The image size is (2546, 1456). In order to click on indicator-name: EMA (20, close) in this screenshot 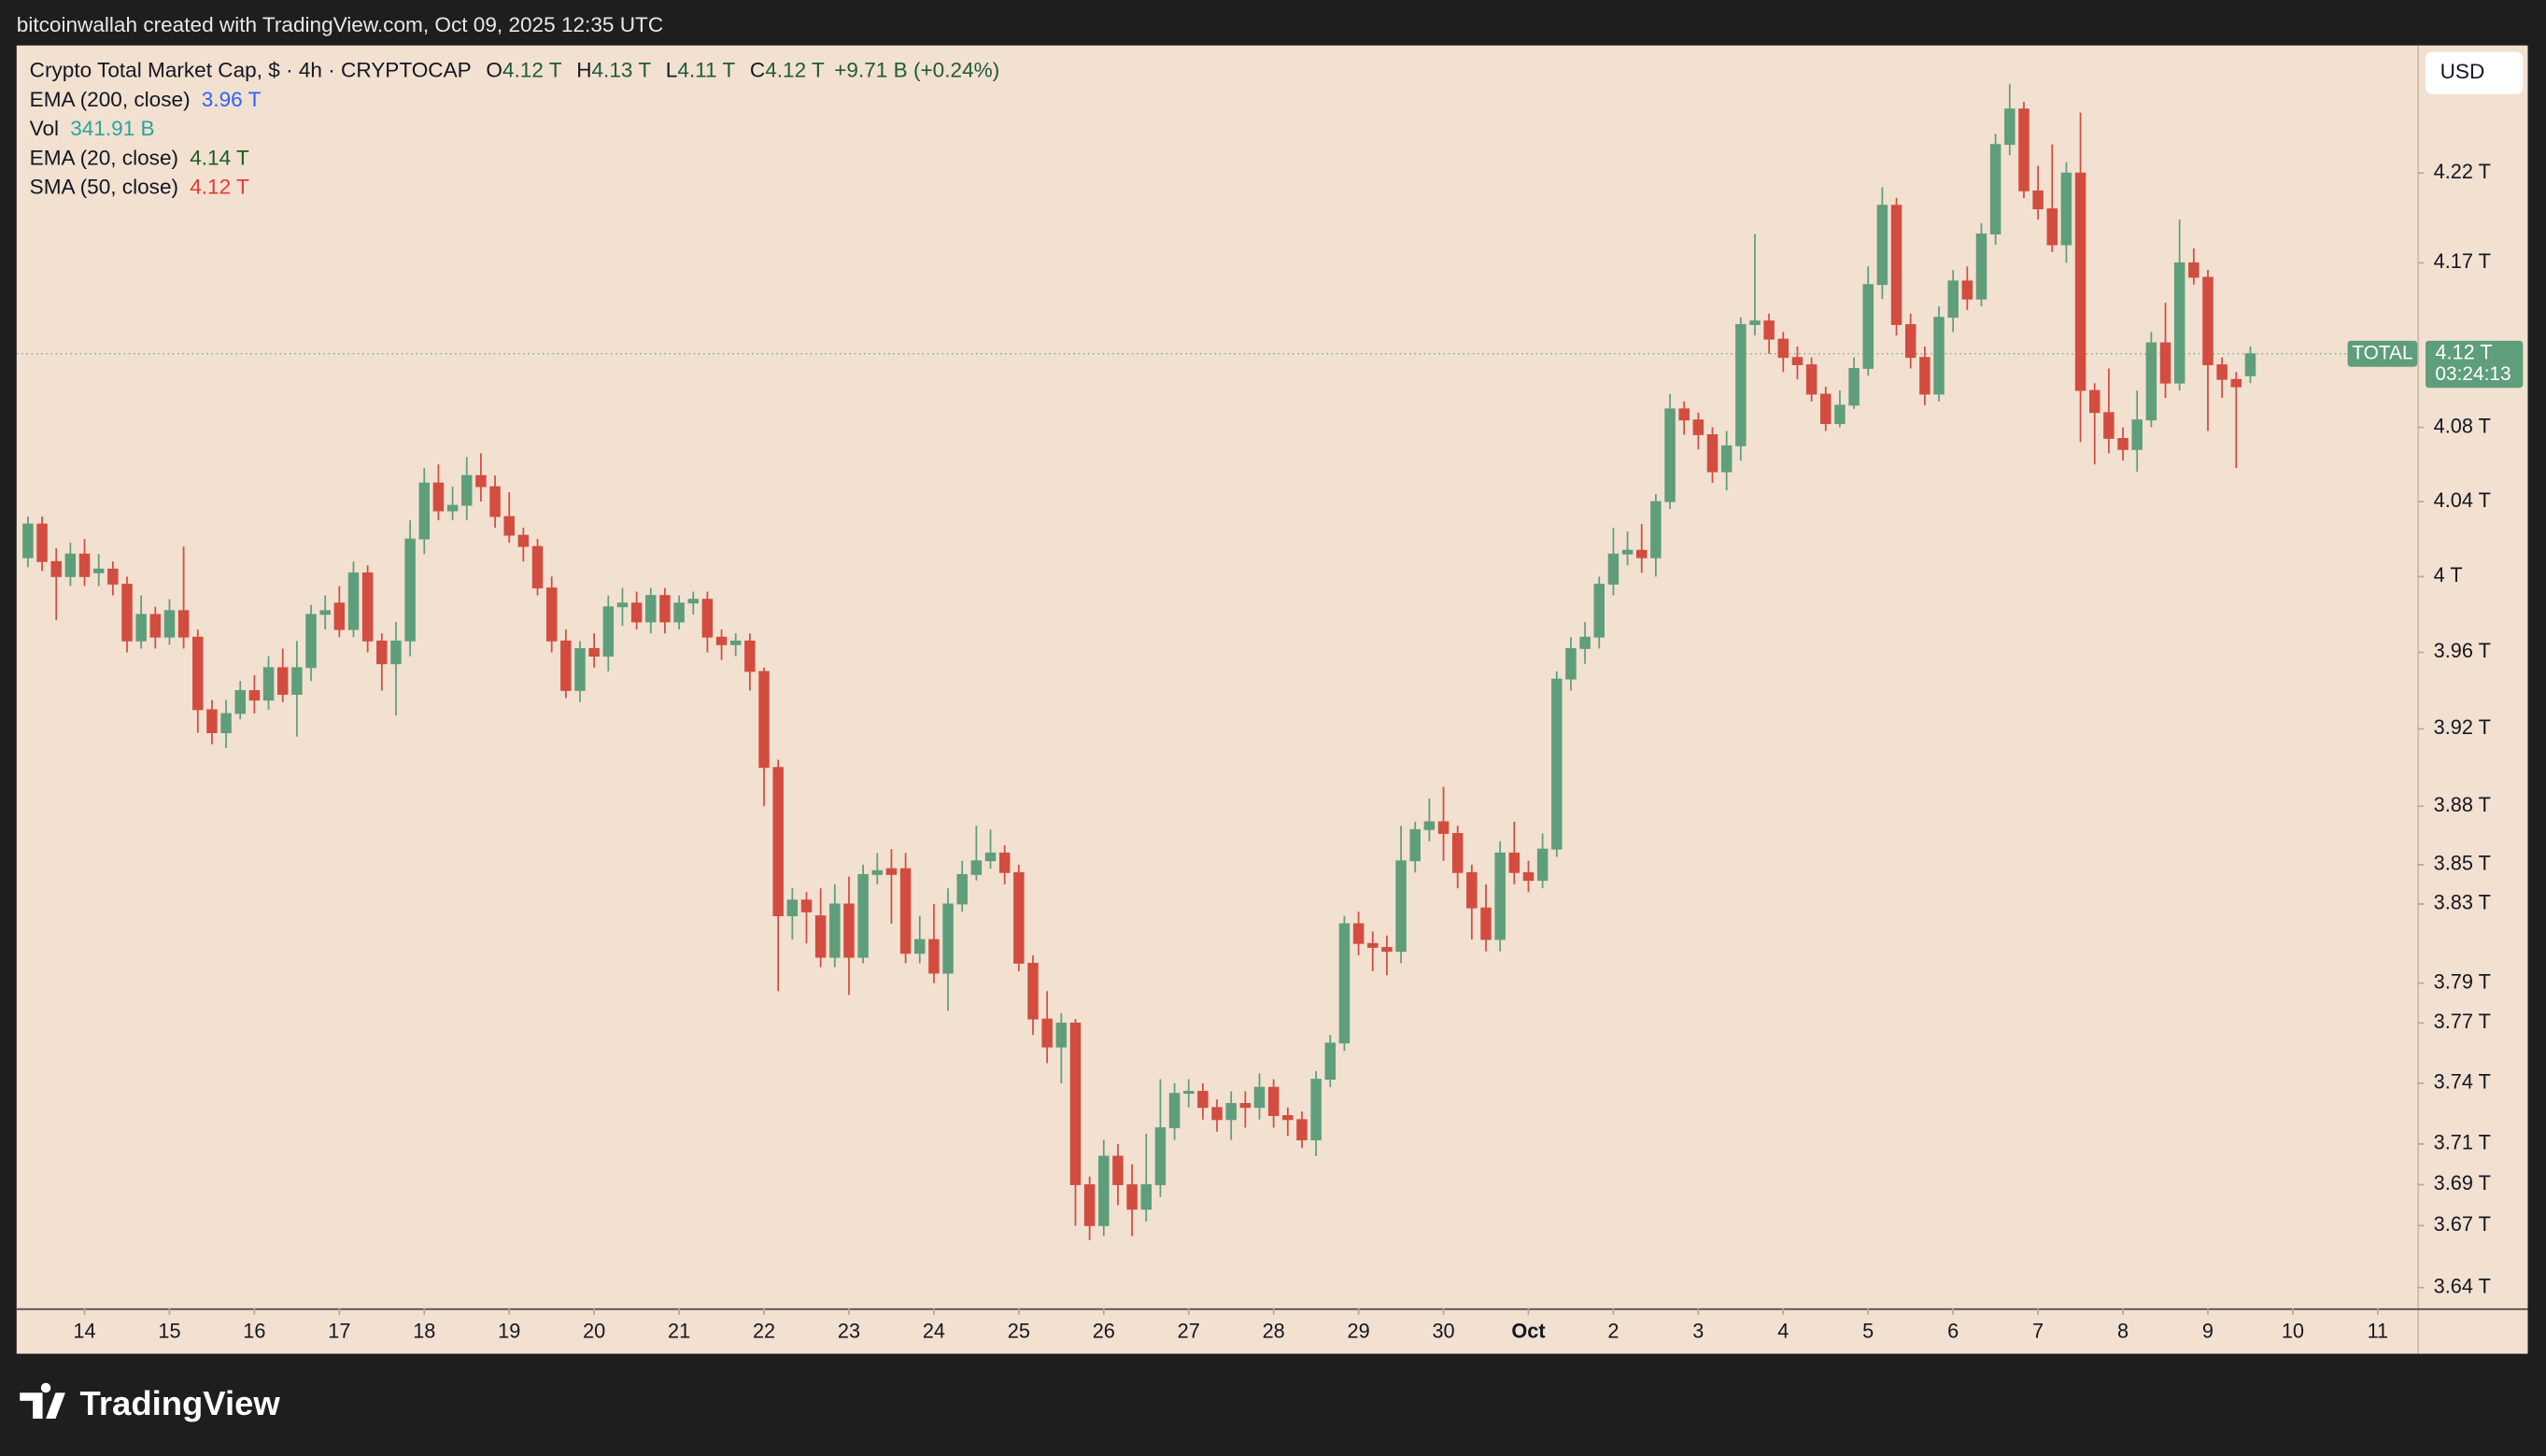, I will do `click(104, 157)`.